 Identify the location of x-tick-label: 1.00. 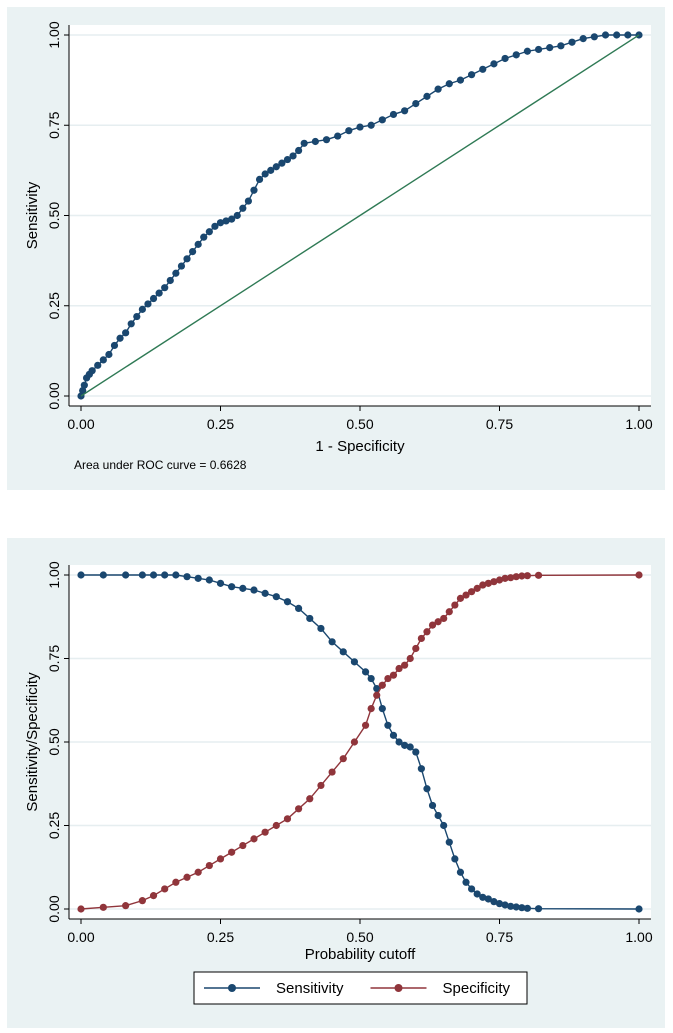
(638, 937).